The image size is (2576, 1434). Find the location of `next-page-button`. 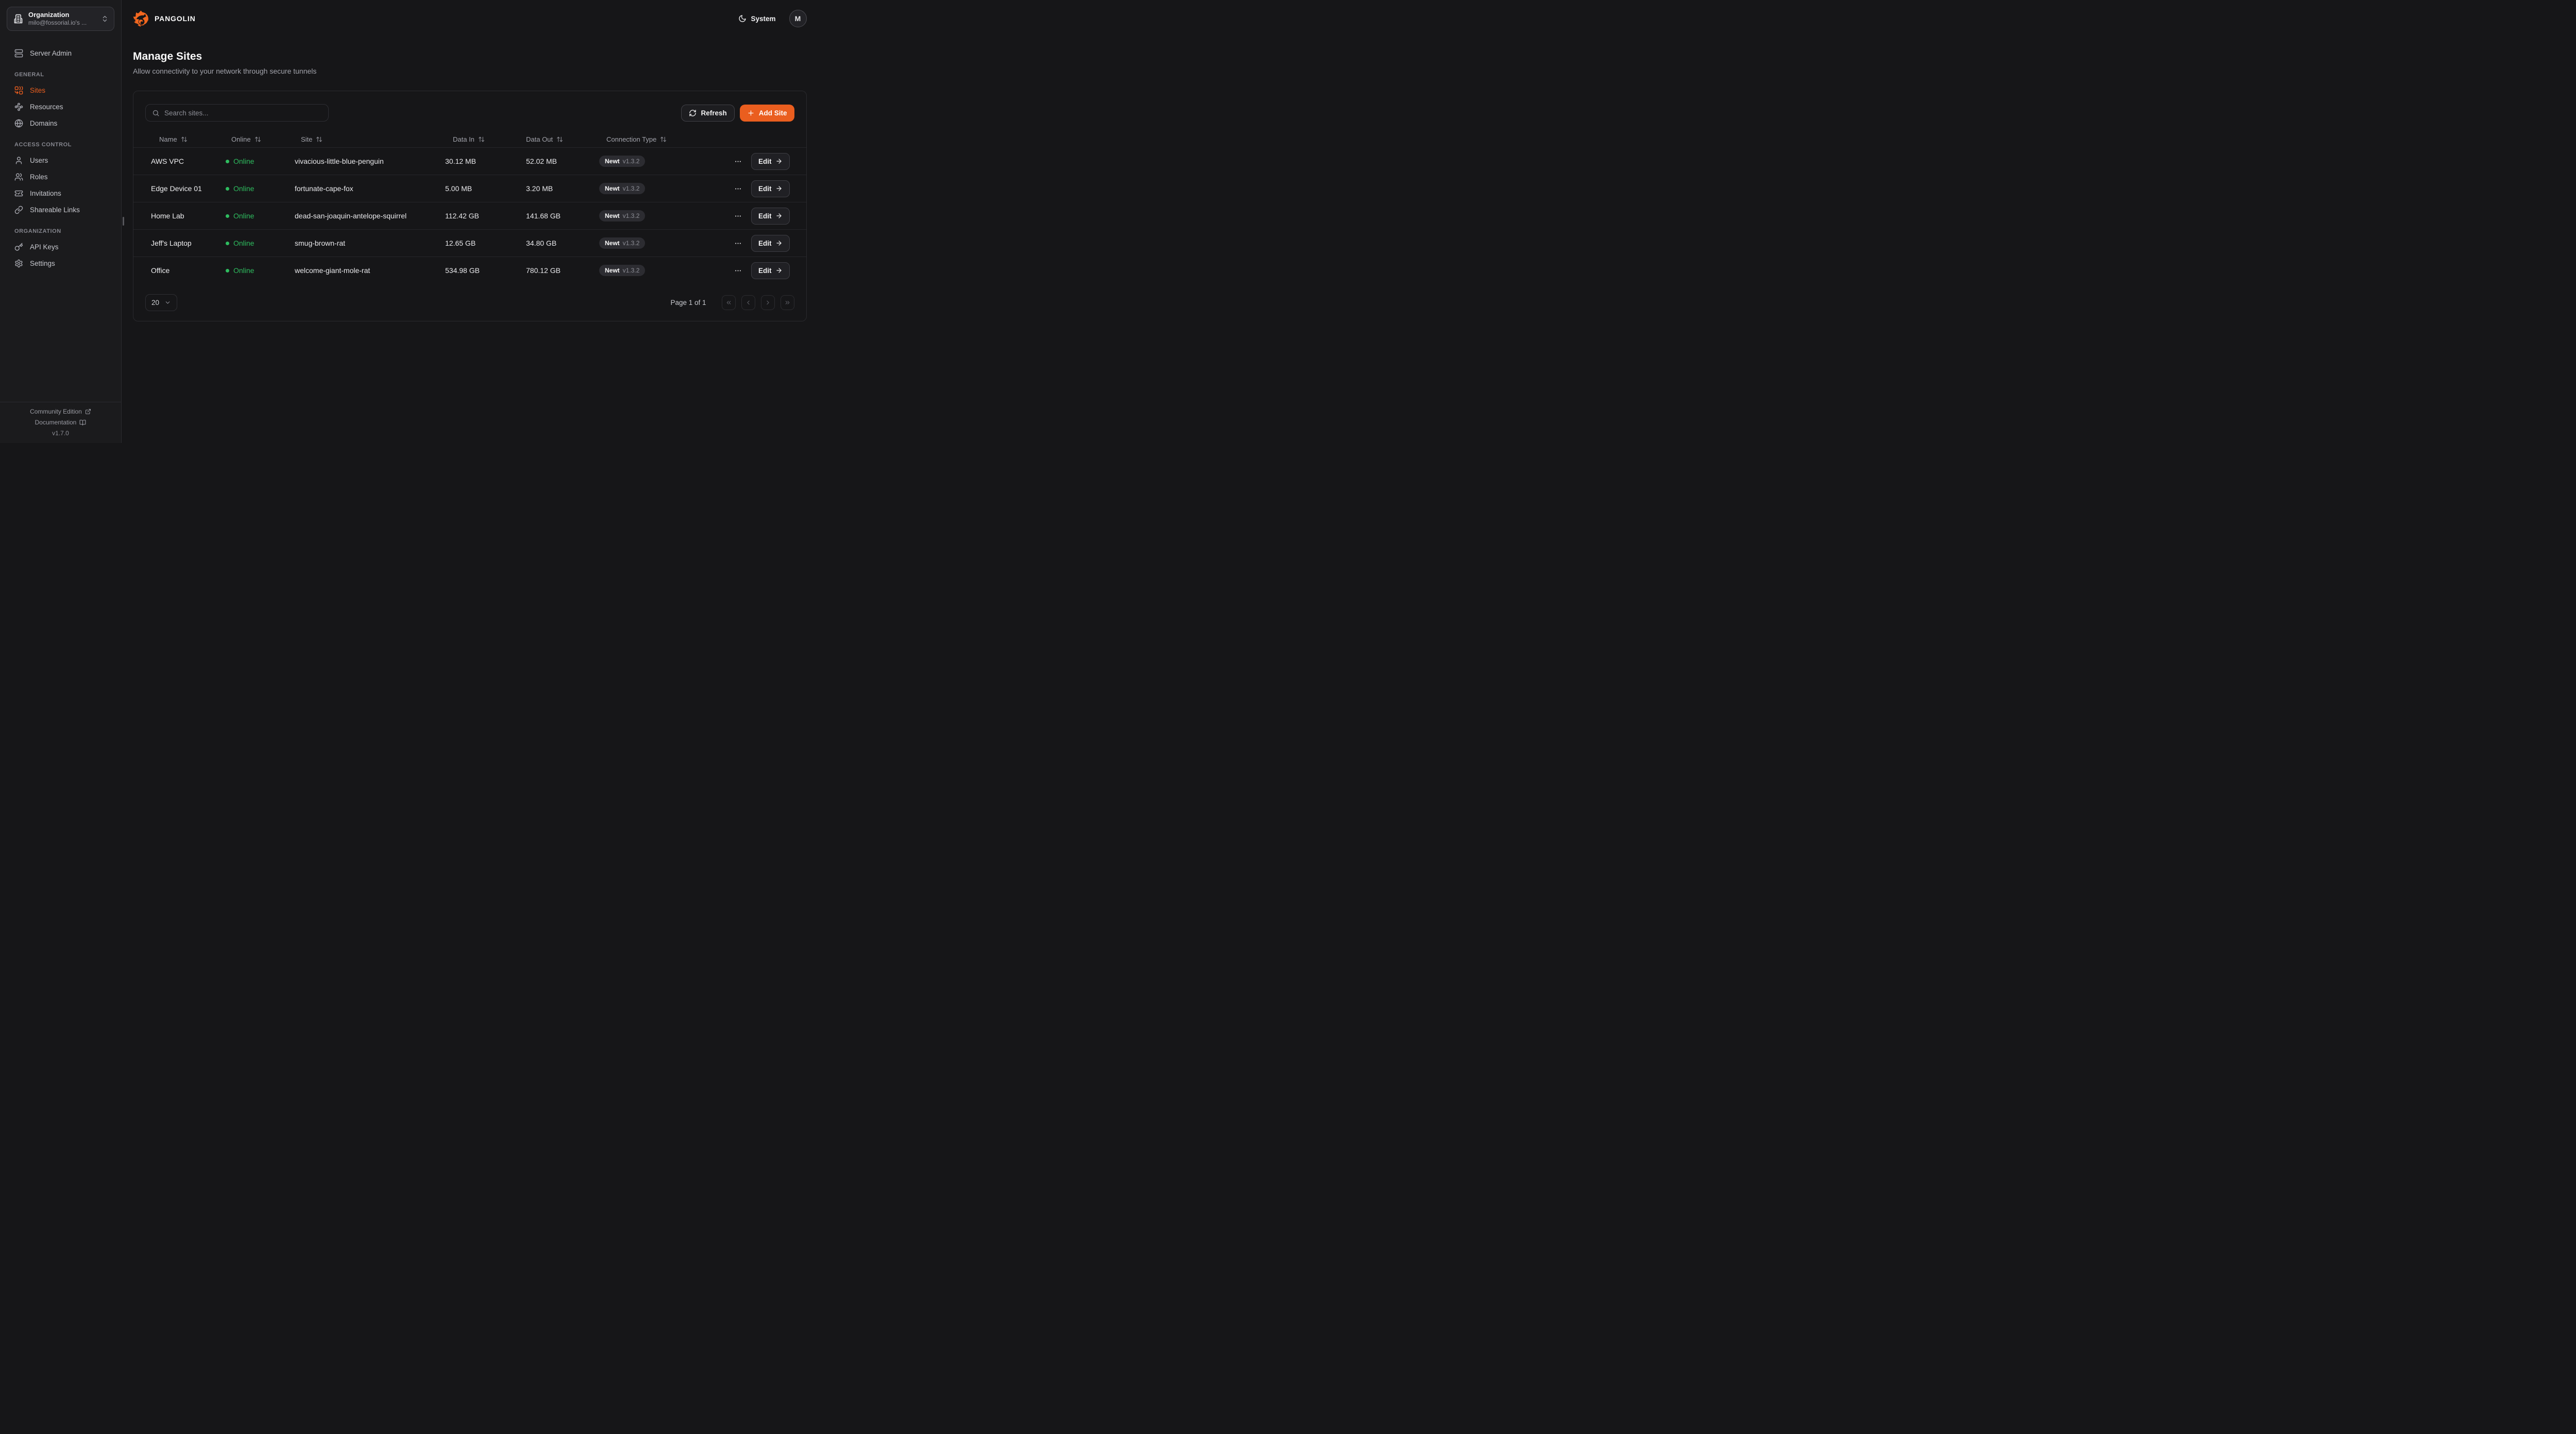

next-page-button is located at coordinates (767, 302).